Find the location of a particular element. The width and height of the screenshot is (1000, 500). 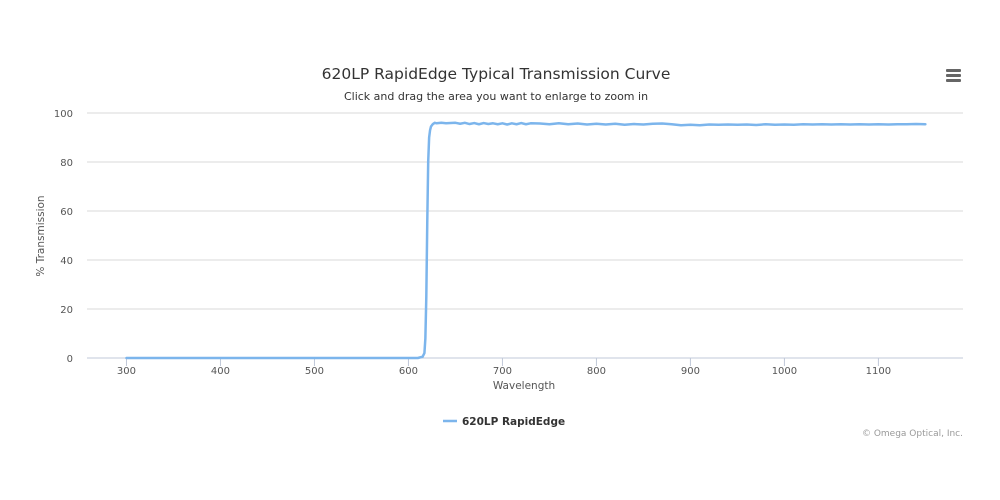

x-tick-label: 800 is located at coordinates (596, 371).